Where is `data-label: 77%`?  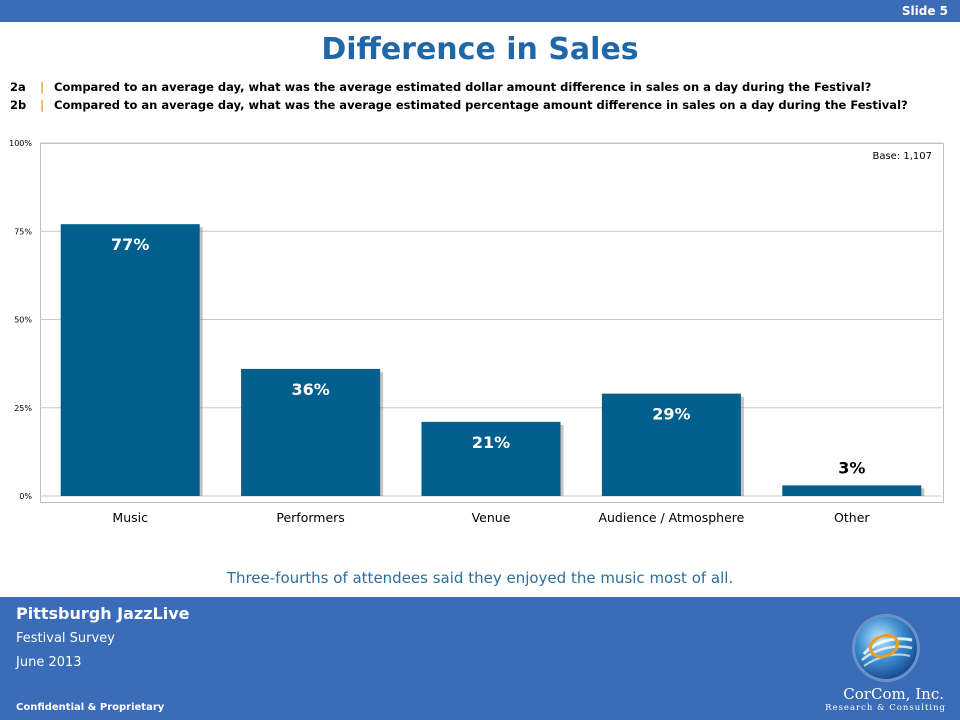
data-label: 77% is located at coordinates (130, 244).